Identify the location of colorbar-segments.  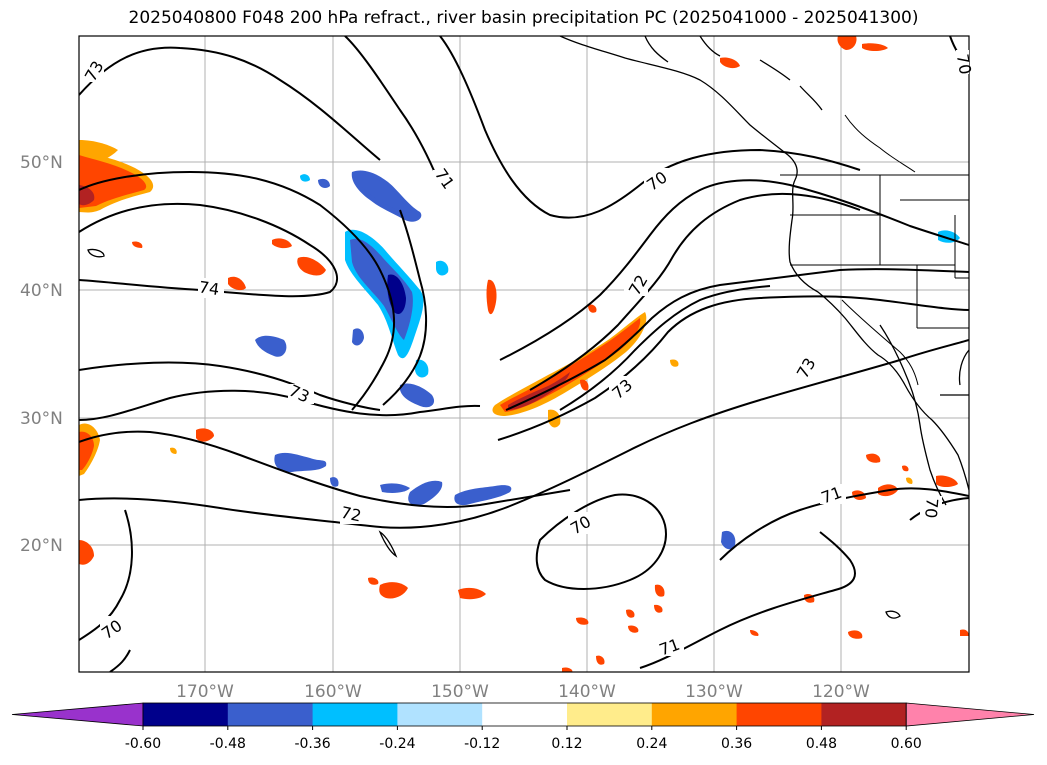
(523, 714).